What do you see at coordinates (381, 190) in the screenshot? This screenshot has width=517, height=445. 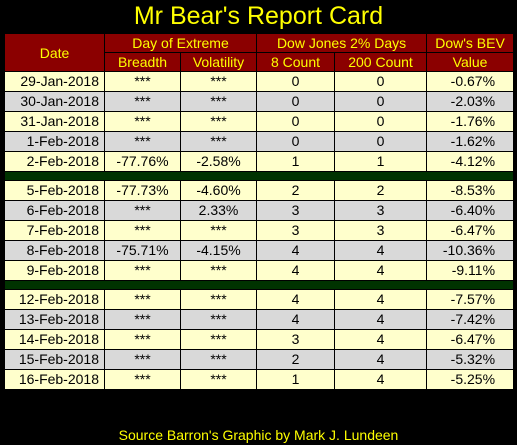 I see `cell-200-count: 2` at bounding box center [381, 190].